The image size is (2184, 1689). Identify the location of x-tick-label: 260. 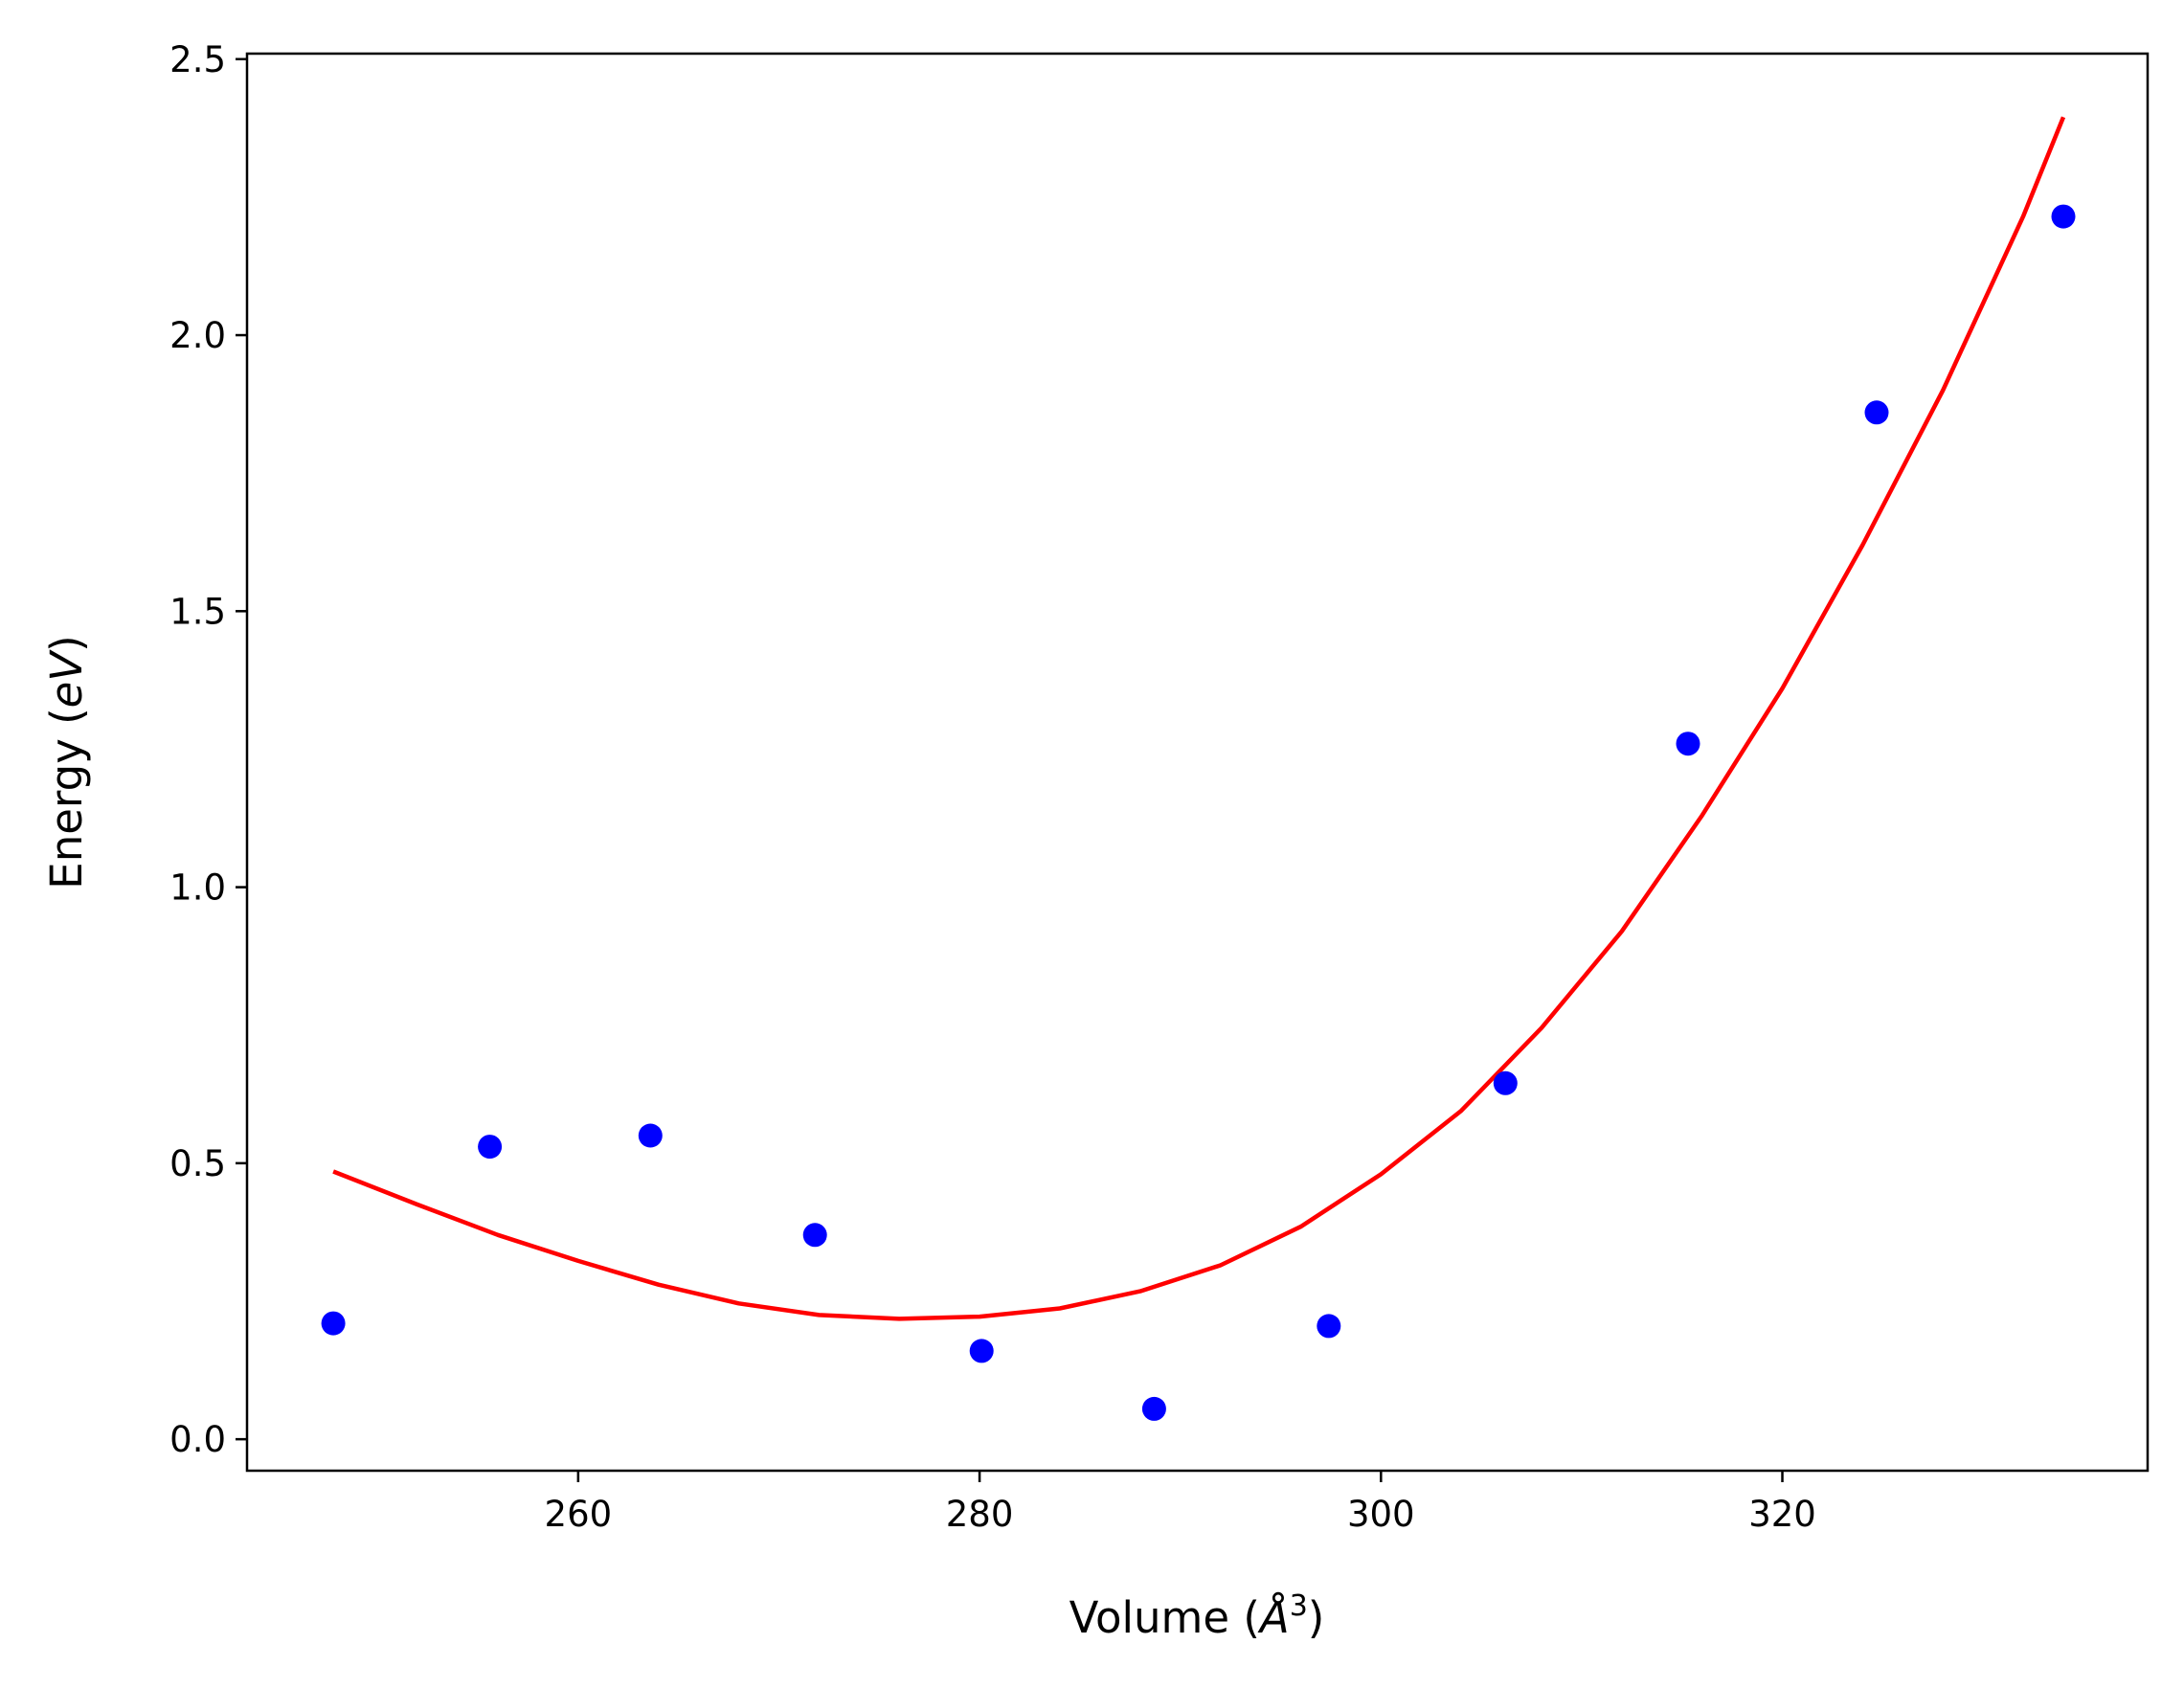
(579, 1514).